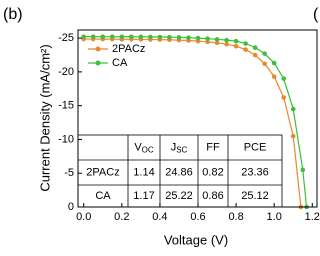 This screenshot has width=320, height=256. I want to click on y-tick-label: -5, so click(69, 173).